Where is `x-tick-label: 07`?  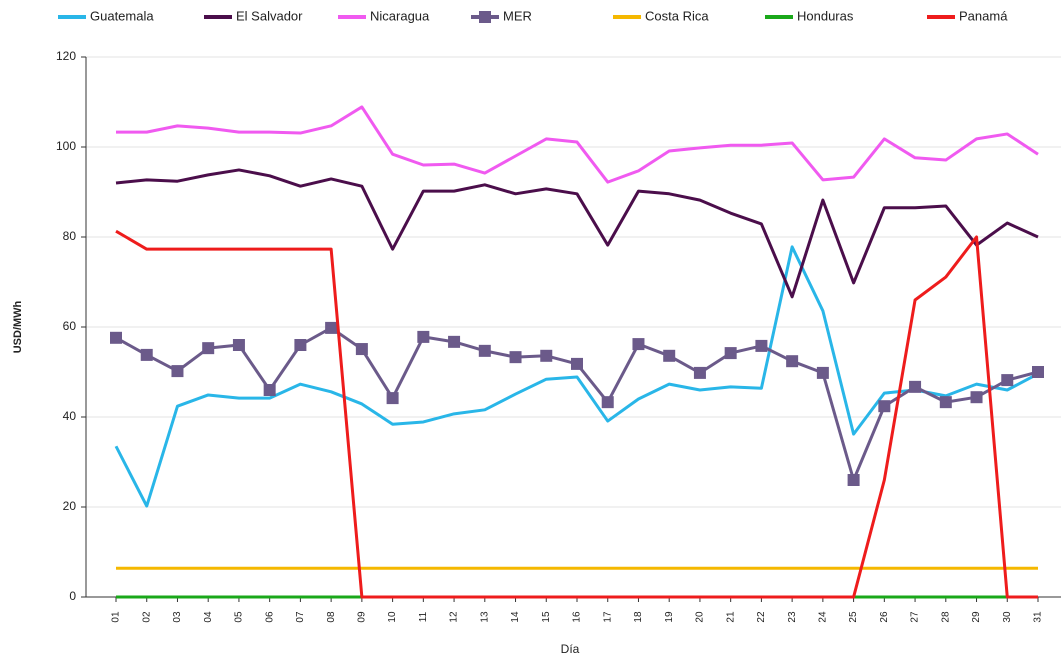
x-tick-label: 07 is located at coordinates (300, 617).